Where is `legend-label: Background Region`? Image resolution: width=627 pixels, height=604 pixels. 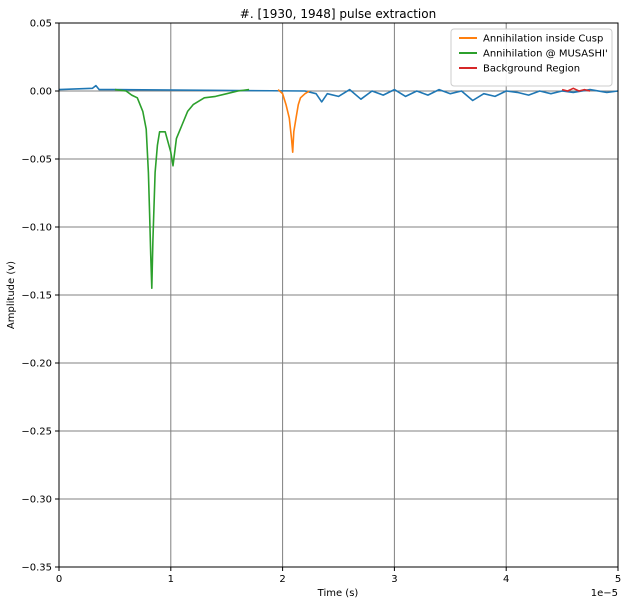
legend-label: Background Region is located at coordinates (531, 69).